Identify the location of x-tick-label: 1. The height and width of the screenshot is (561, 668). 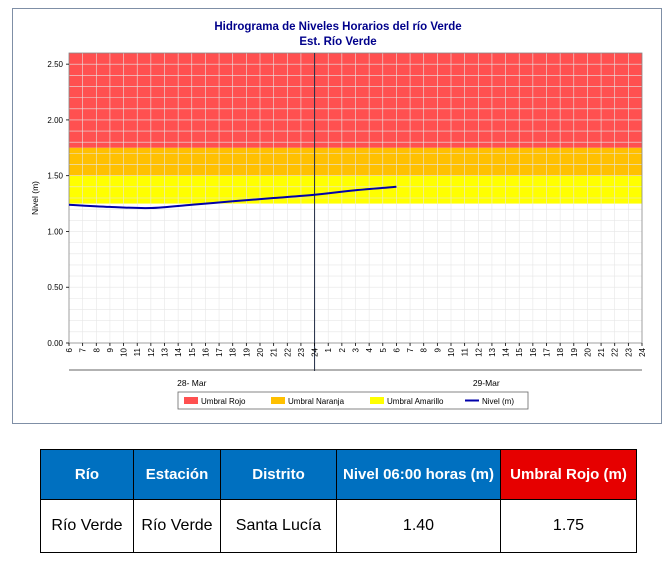
(328, 349).